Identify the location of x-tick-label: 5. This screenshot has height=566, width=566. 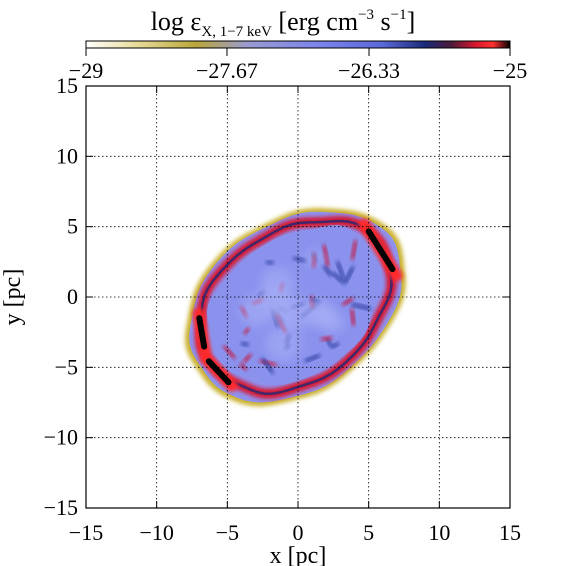
(368, 532).